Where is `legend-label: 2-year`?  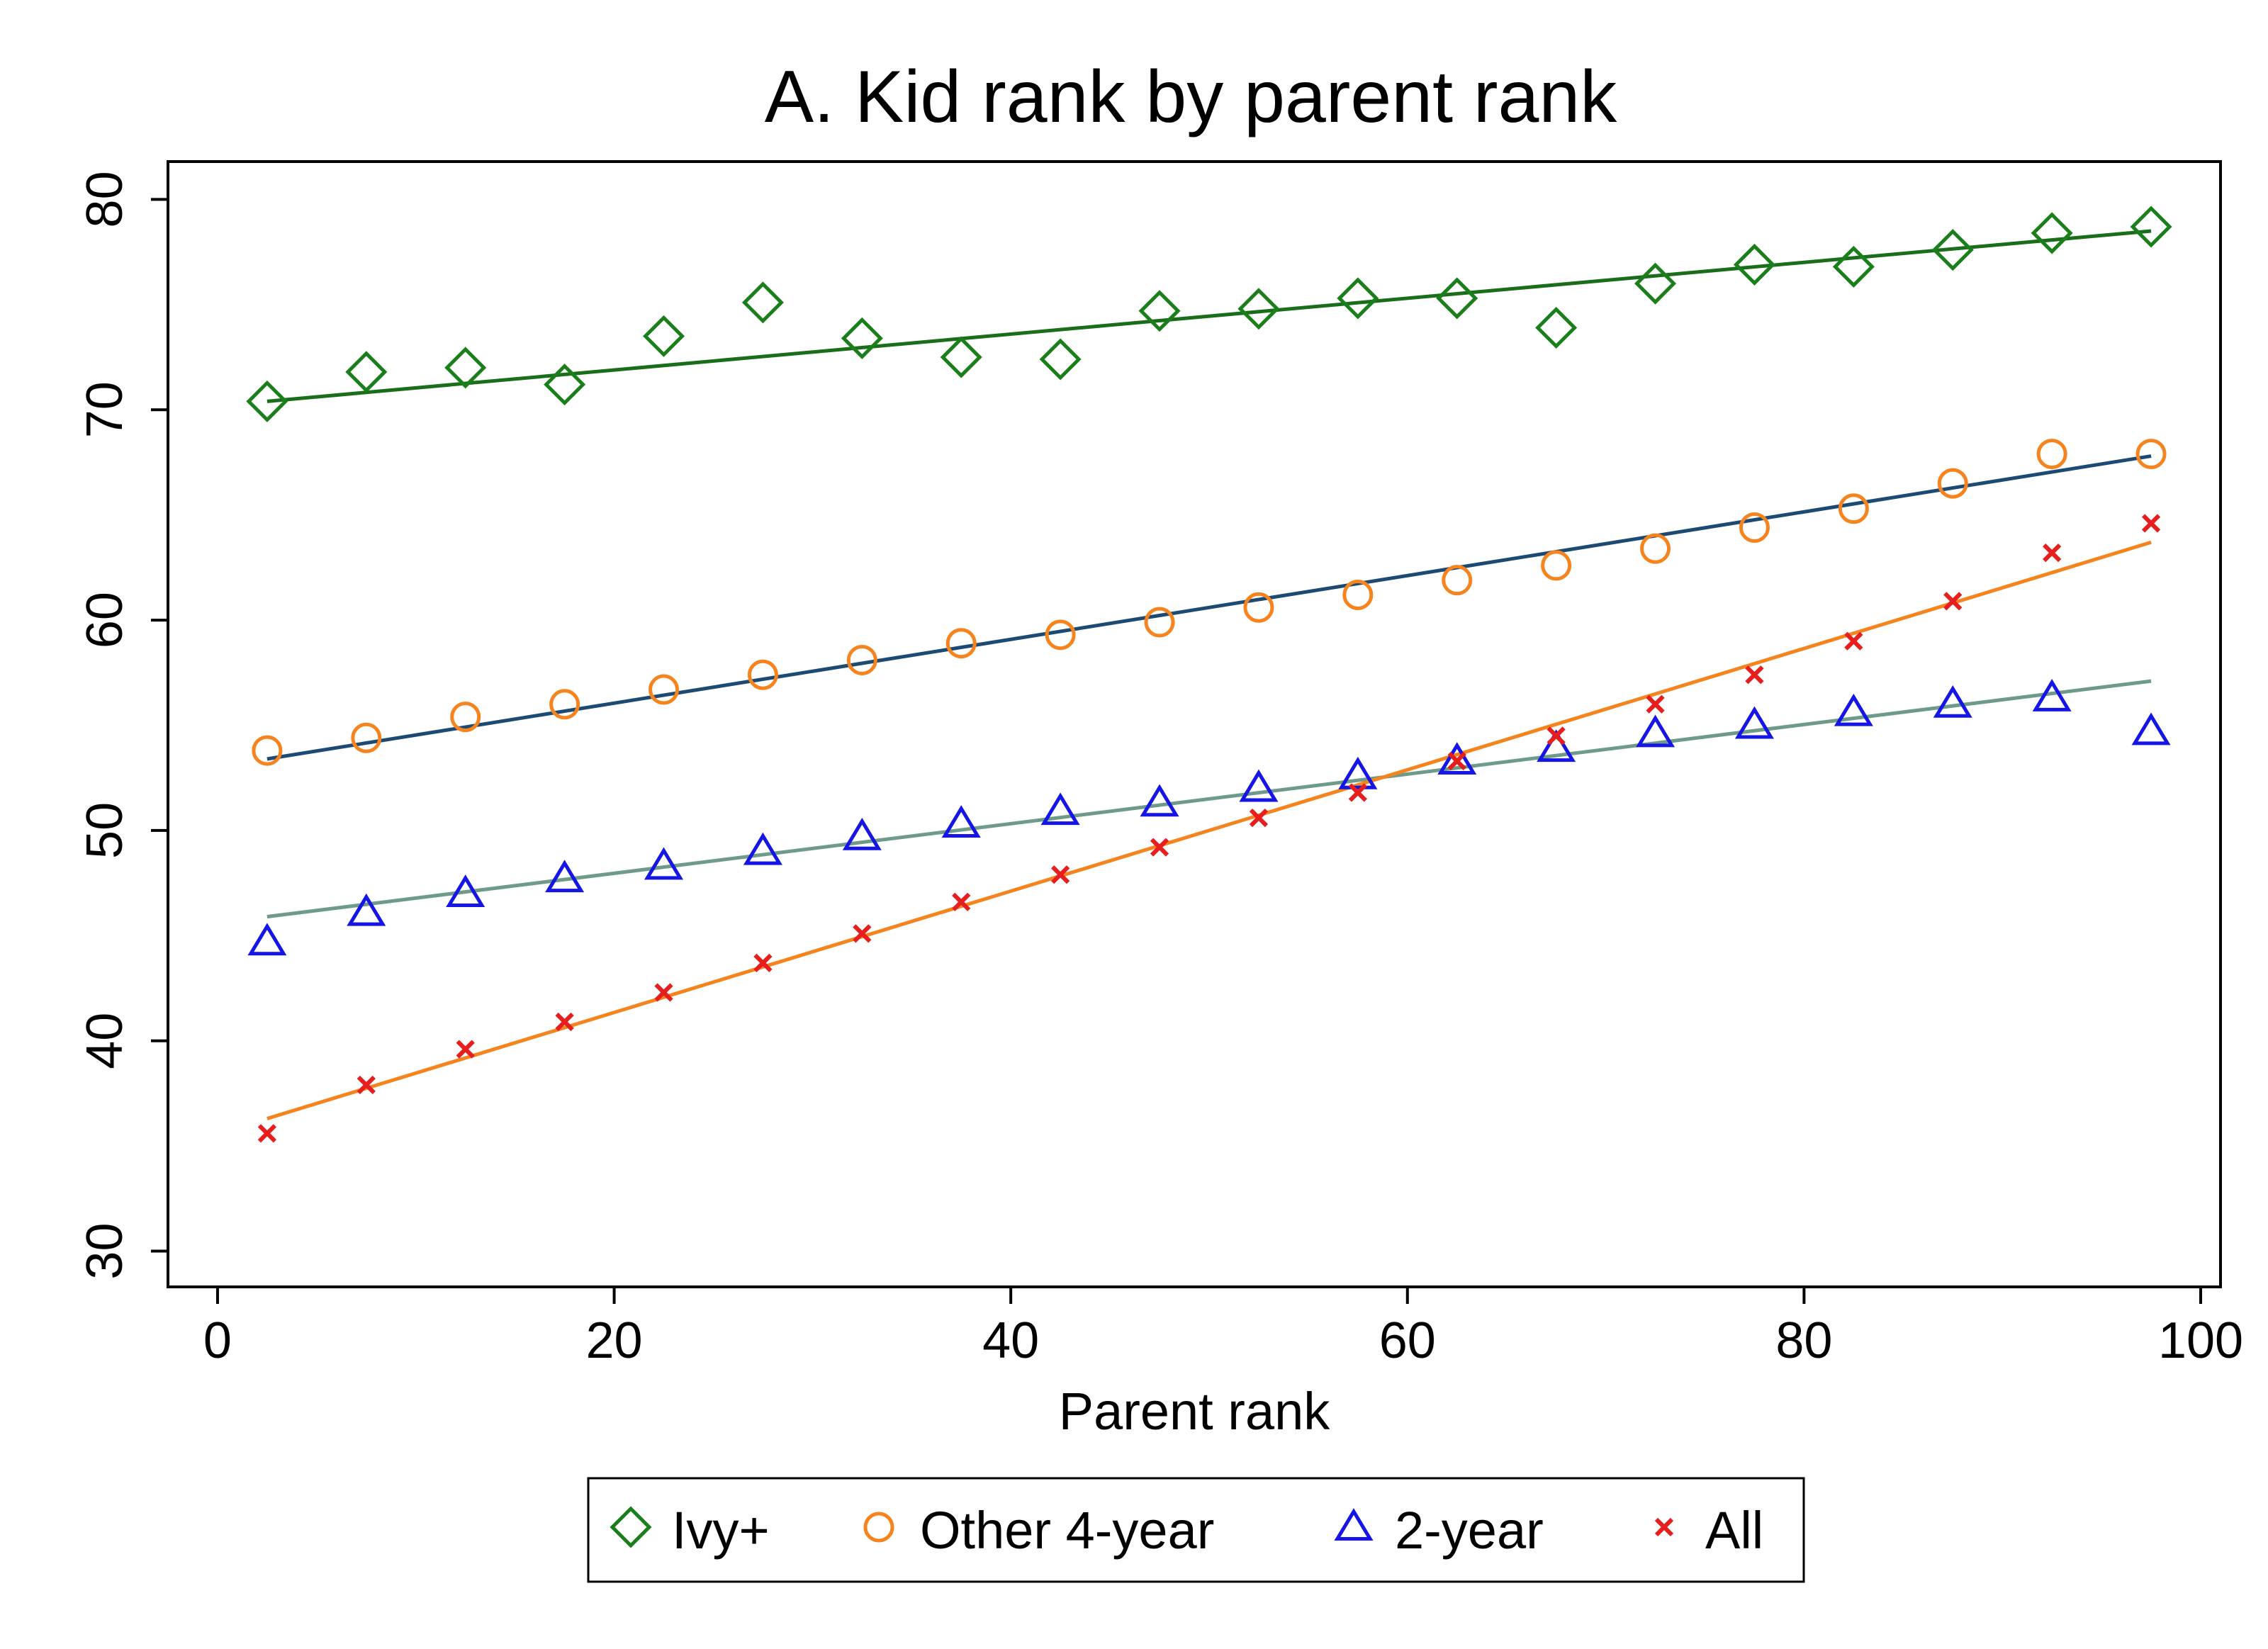
legend-label: 2-year is located at coordinates (1469, 1530).